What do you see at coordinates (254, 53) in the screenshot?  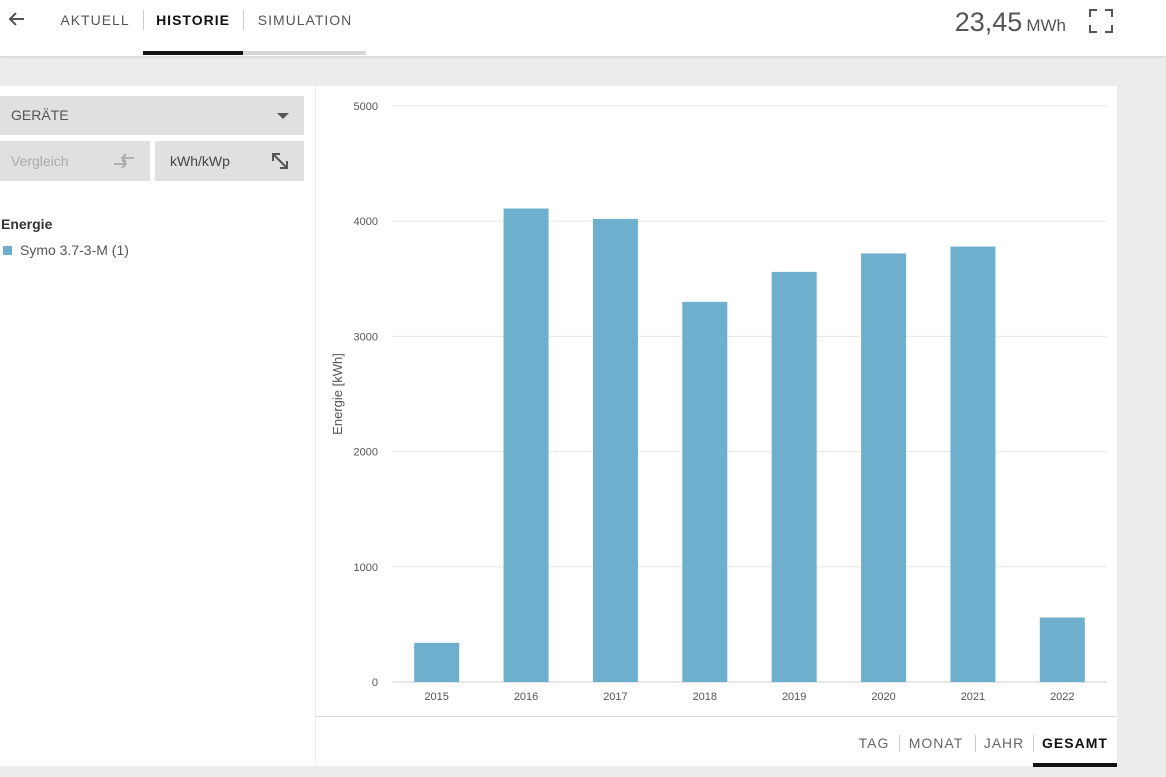 I see `tab-track` at bounding box center [254, 53].